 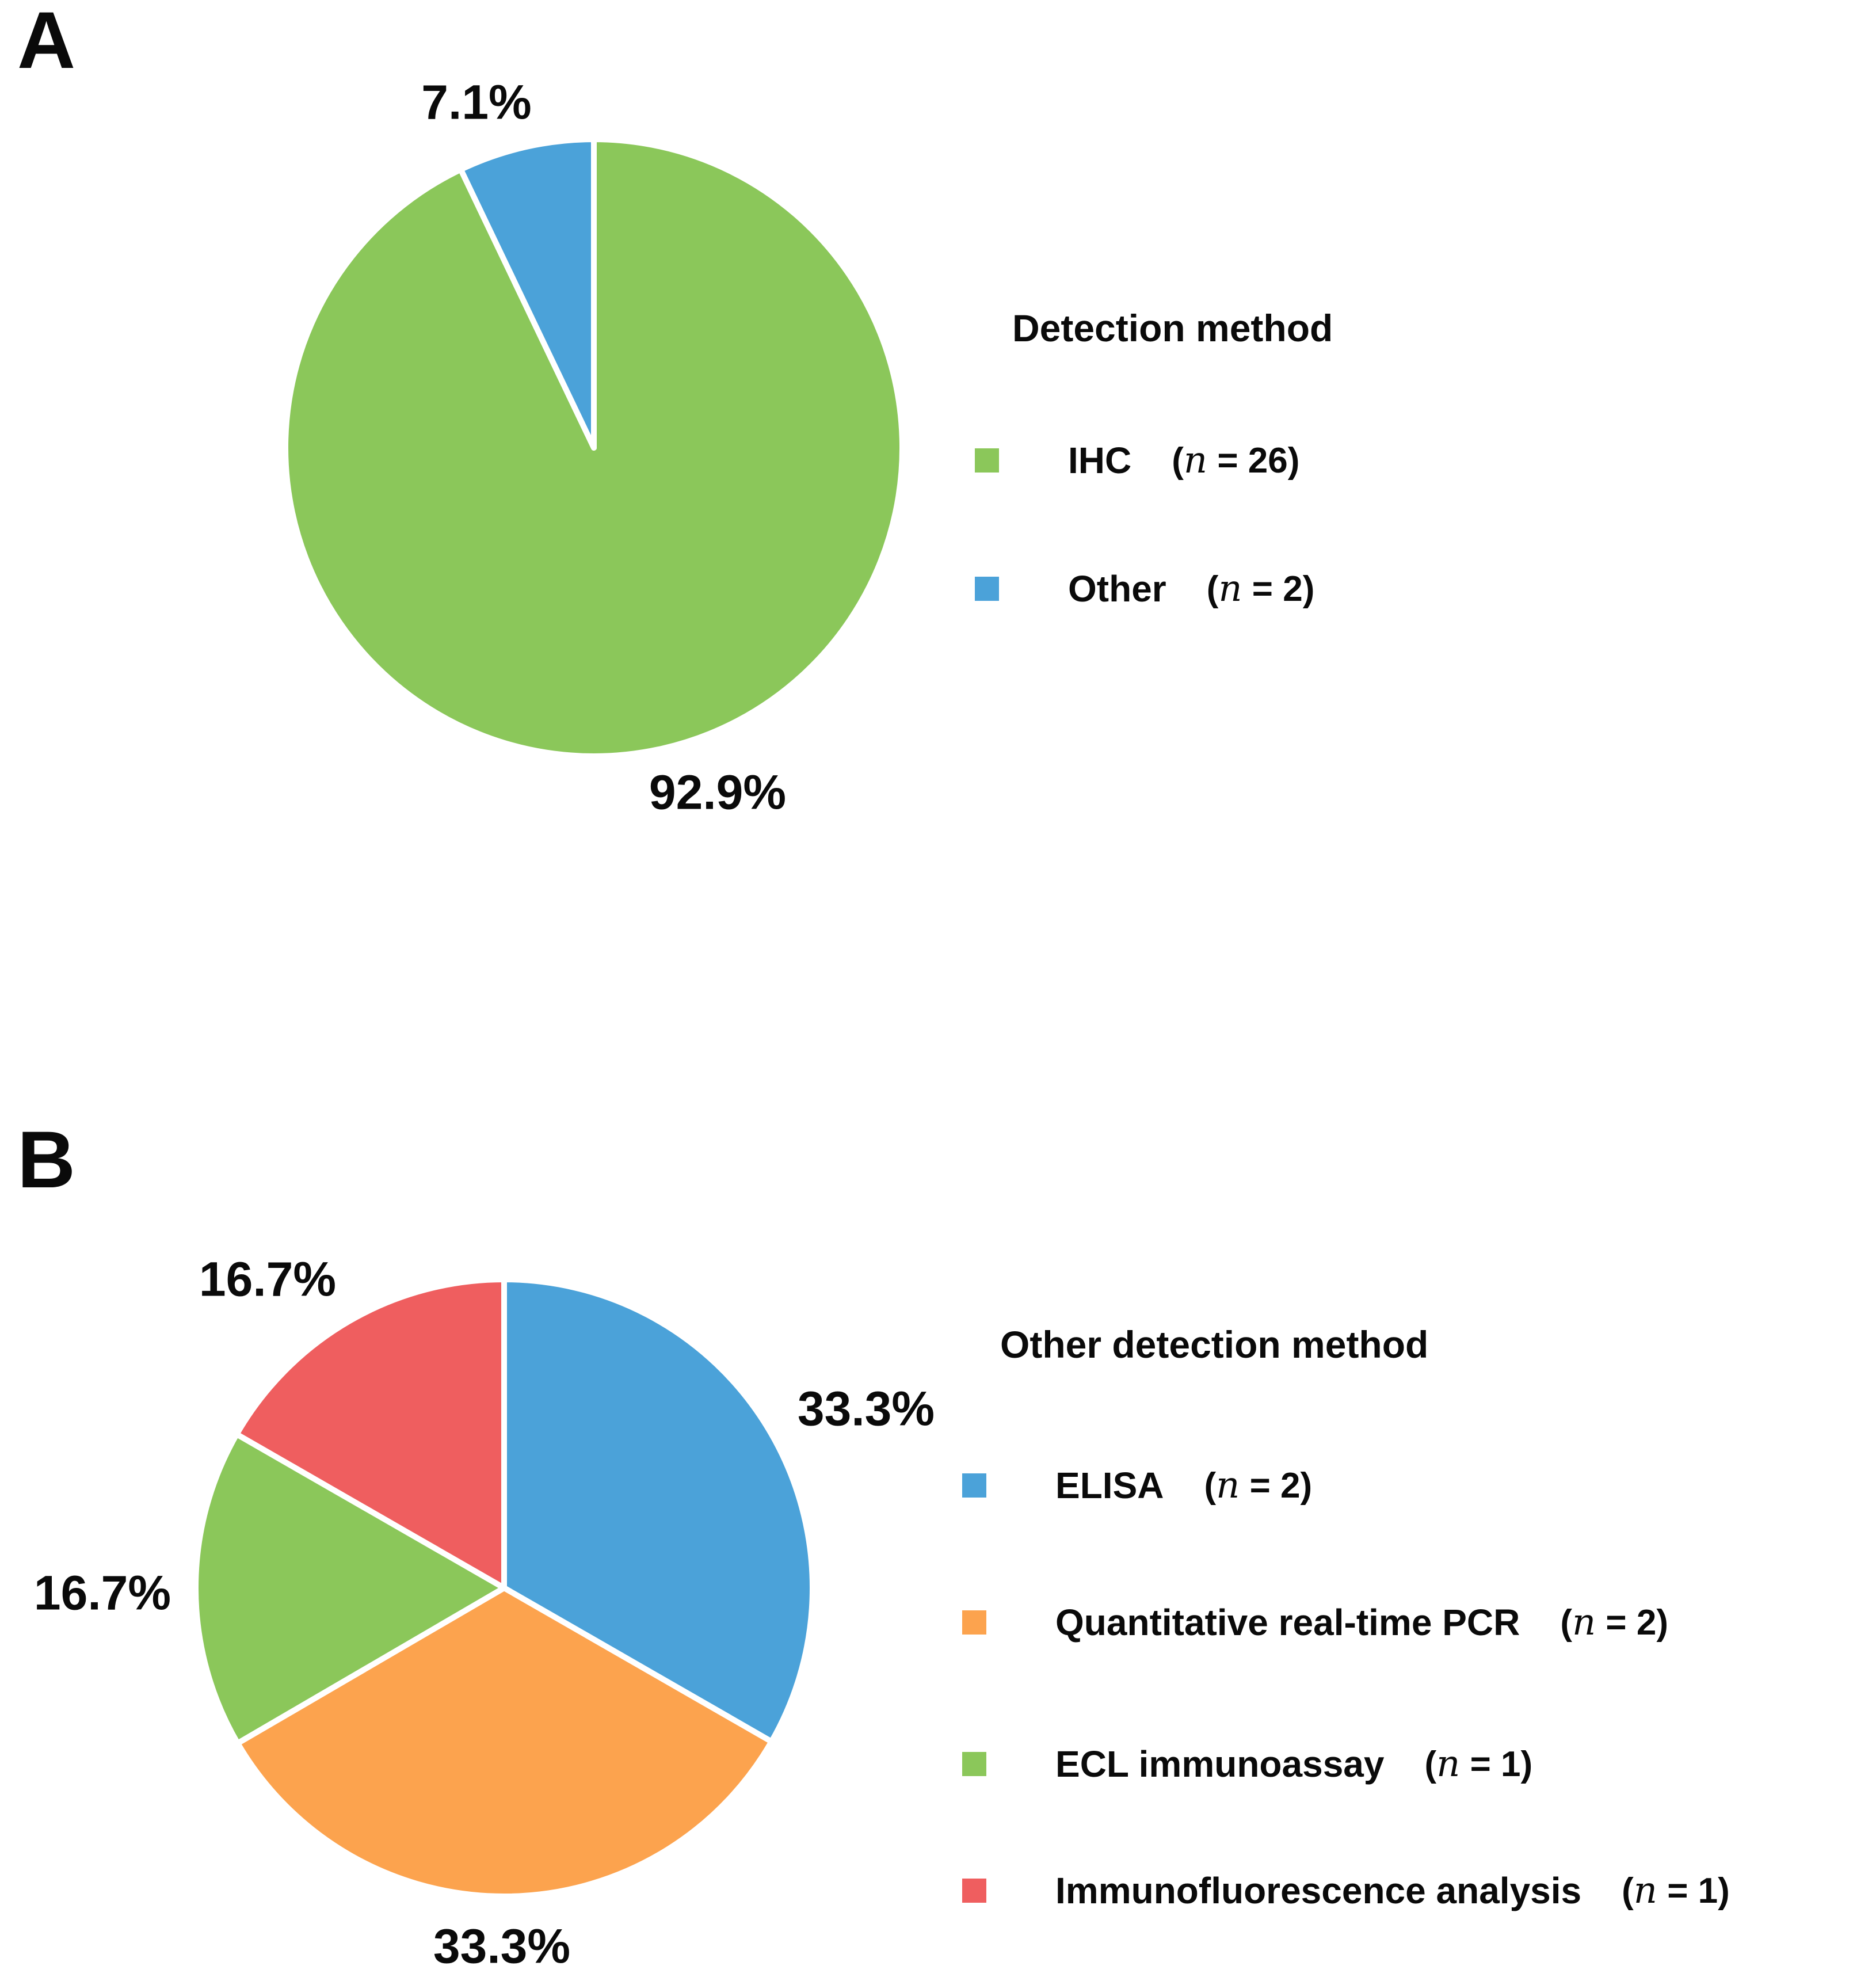 I want to click on legend-title-other-detection-method: Other detection method, so click(x=1214, y=1345).